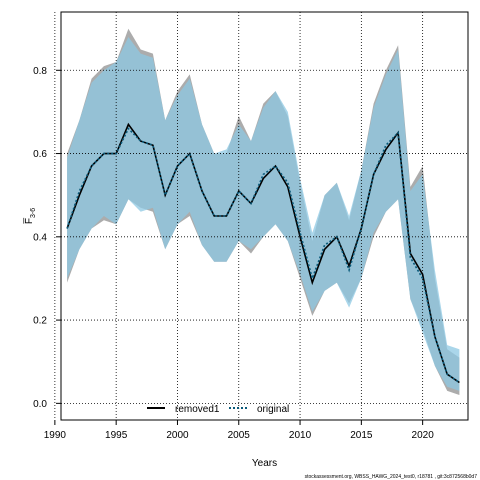 The height and width of the screenshot is (480, 480). Describe the element at coordinates (423, 435) in the screenshot. I see `x-tick-label-2020: 2020` at that location.